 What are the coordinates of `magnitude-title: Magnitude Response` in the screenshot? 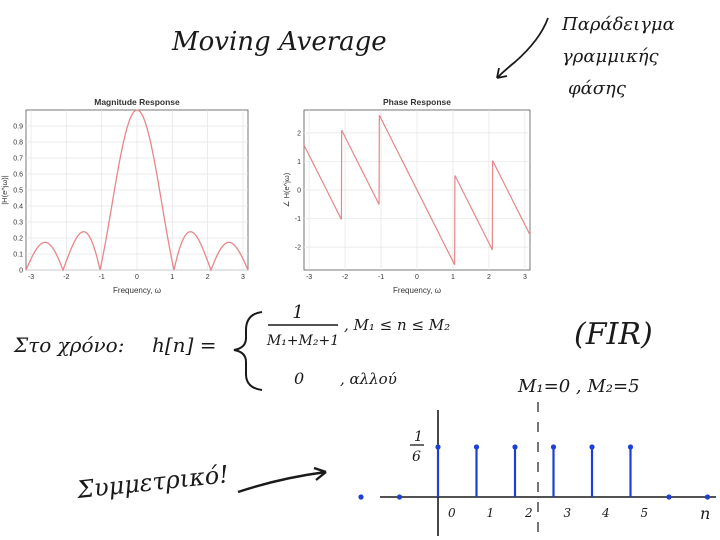 It's located at (137, 102).